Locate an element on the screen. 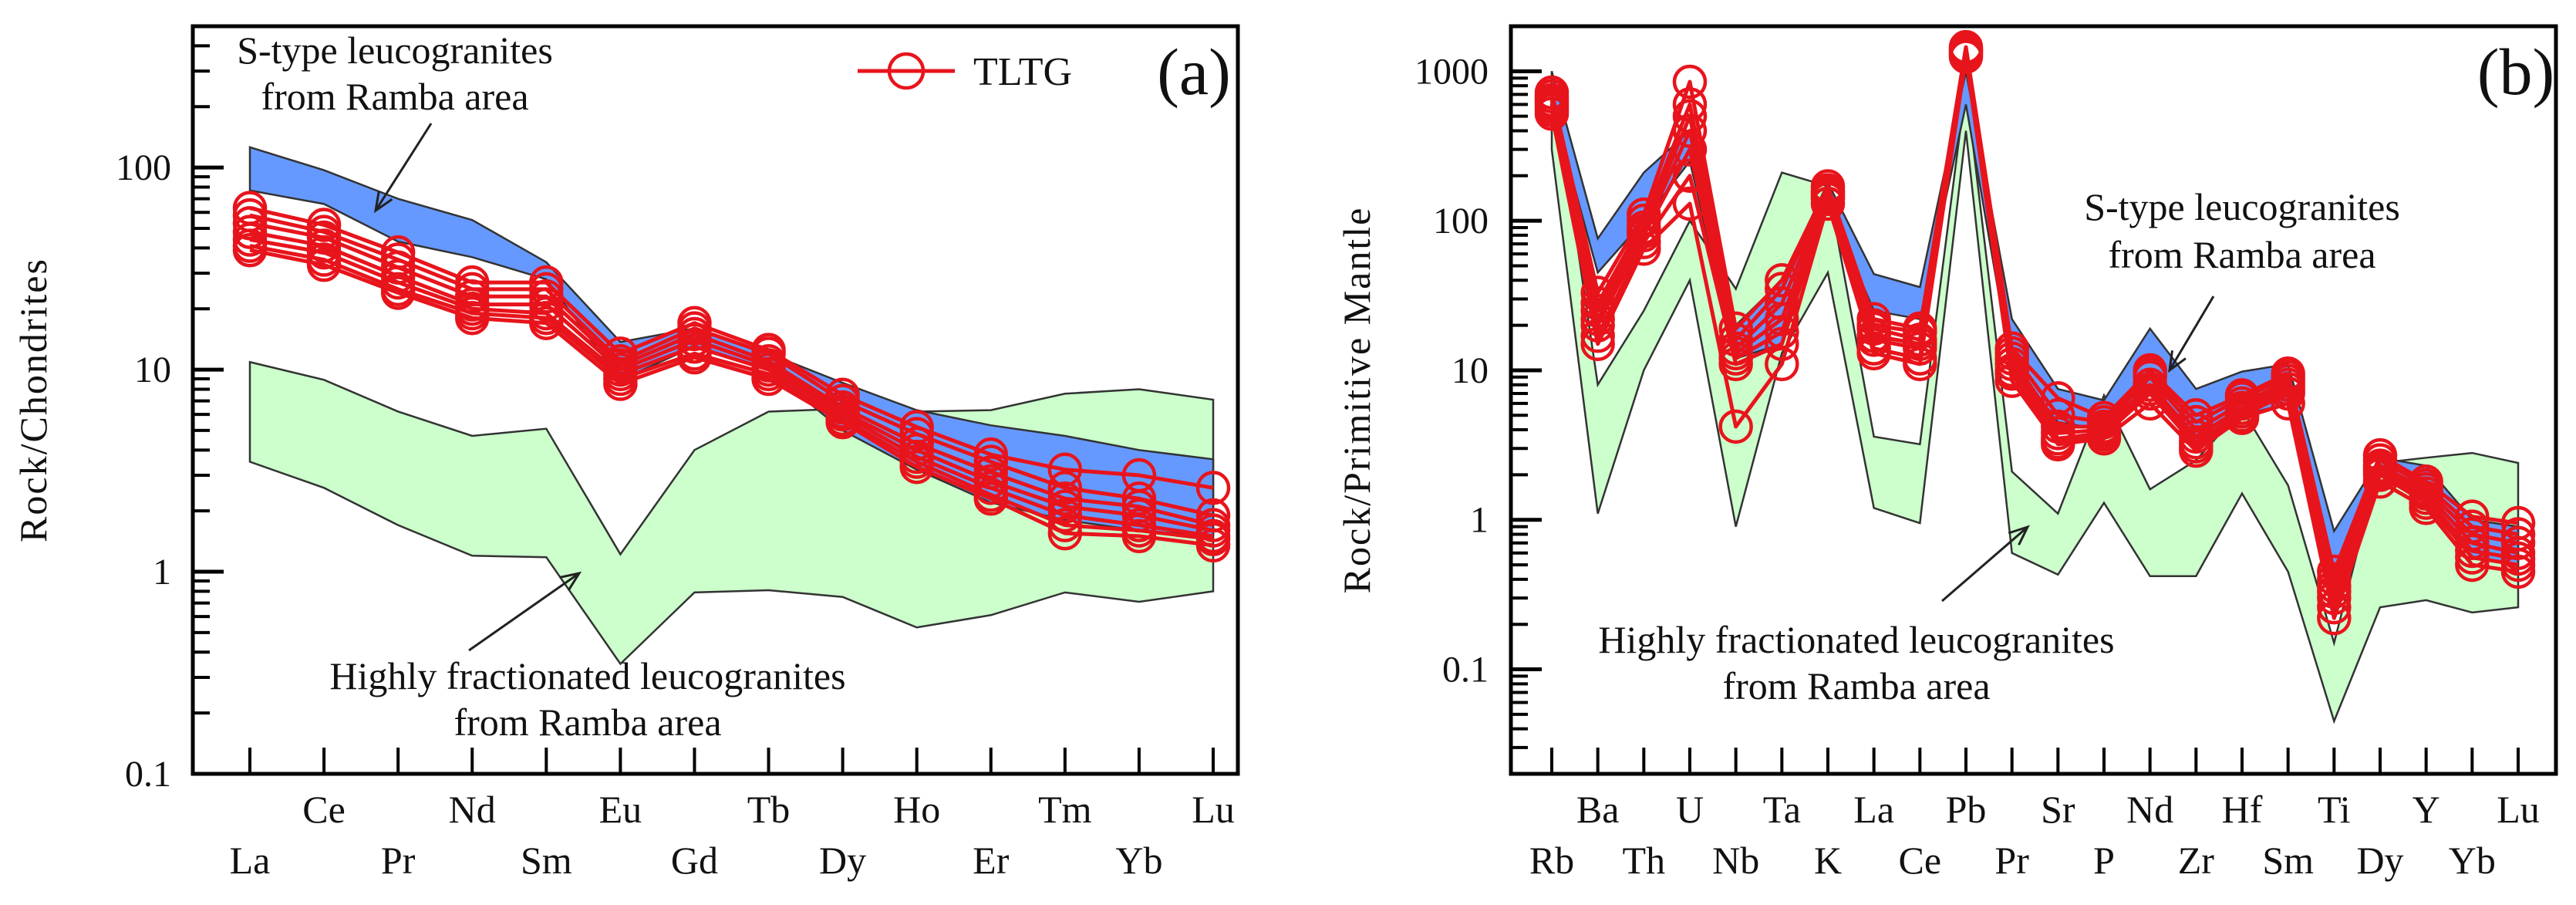 The width and height of the screenshot is (2576, 905). y-axis-label: Rock/Chondrites is located at coordinates (33, 400).